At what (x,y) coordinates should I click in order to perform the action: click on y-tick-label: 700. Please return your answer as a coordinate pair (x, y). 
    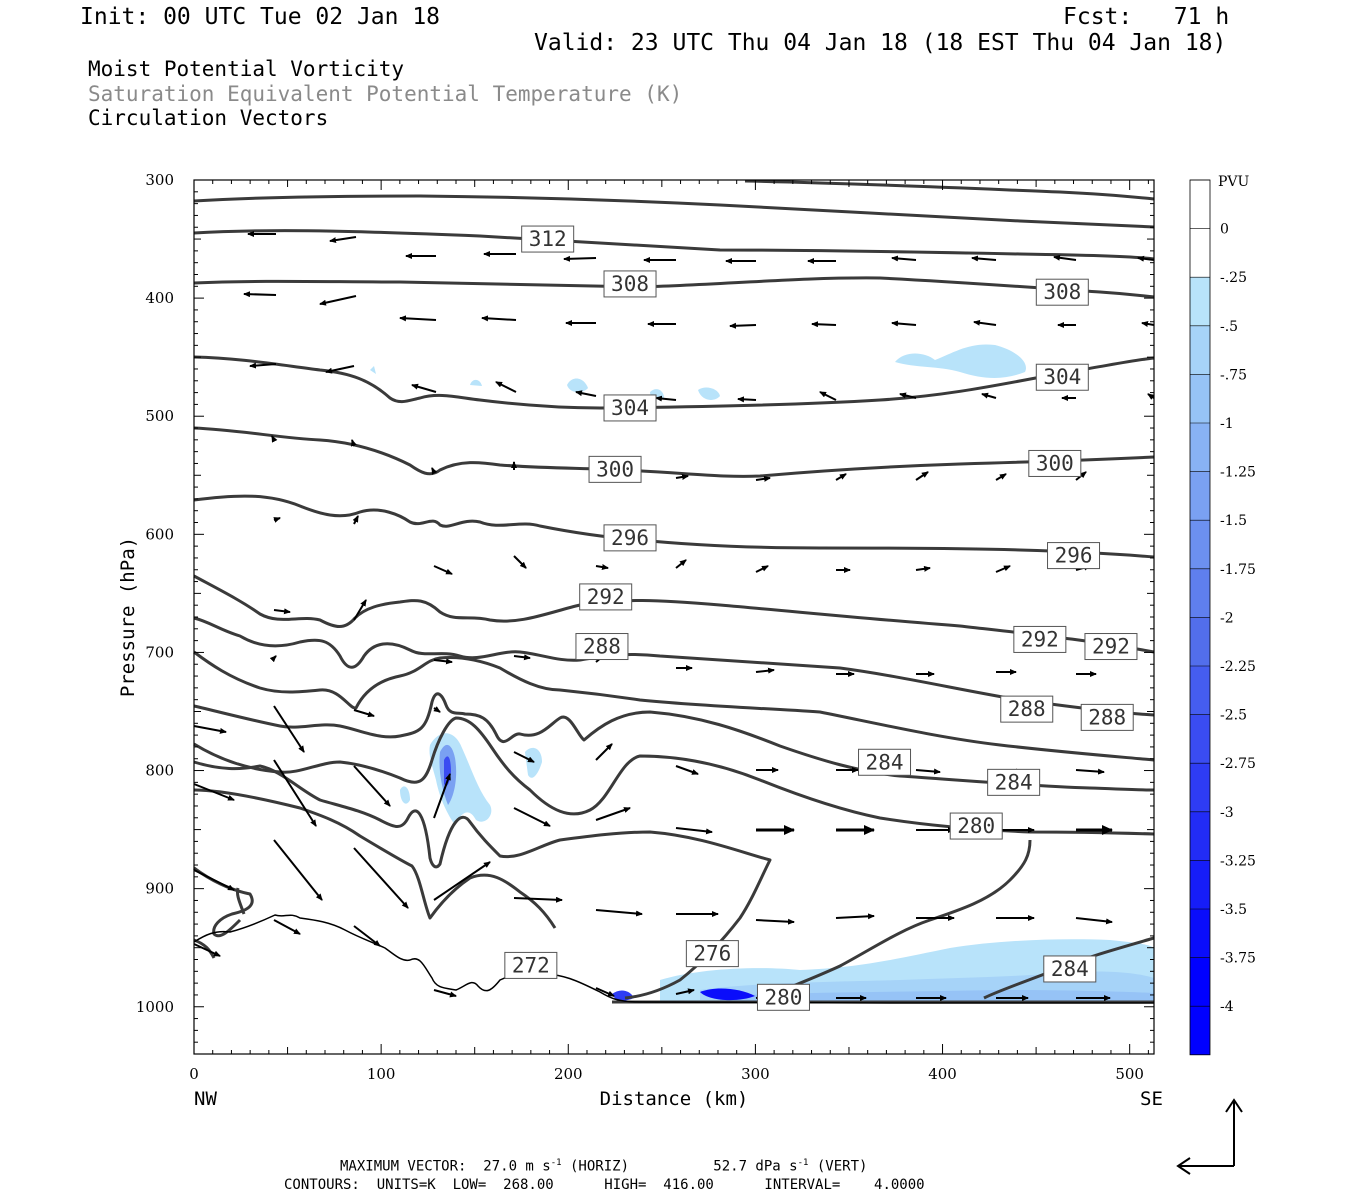
    Looking at the image, I should click on (159, 652).